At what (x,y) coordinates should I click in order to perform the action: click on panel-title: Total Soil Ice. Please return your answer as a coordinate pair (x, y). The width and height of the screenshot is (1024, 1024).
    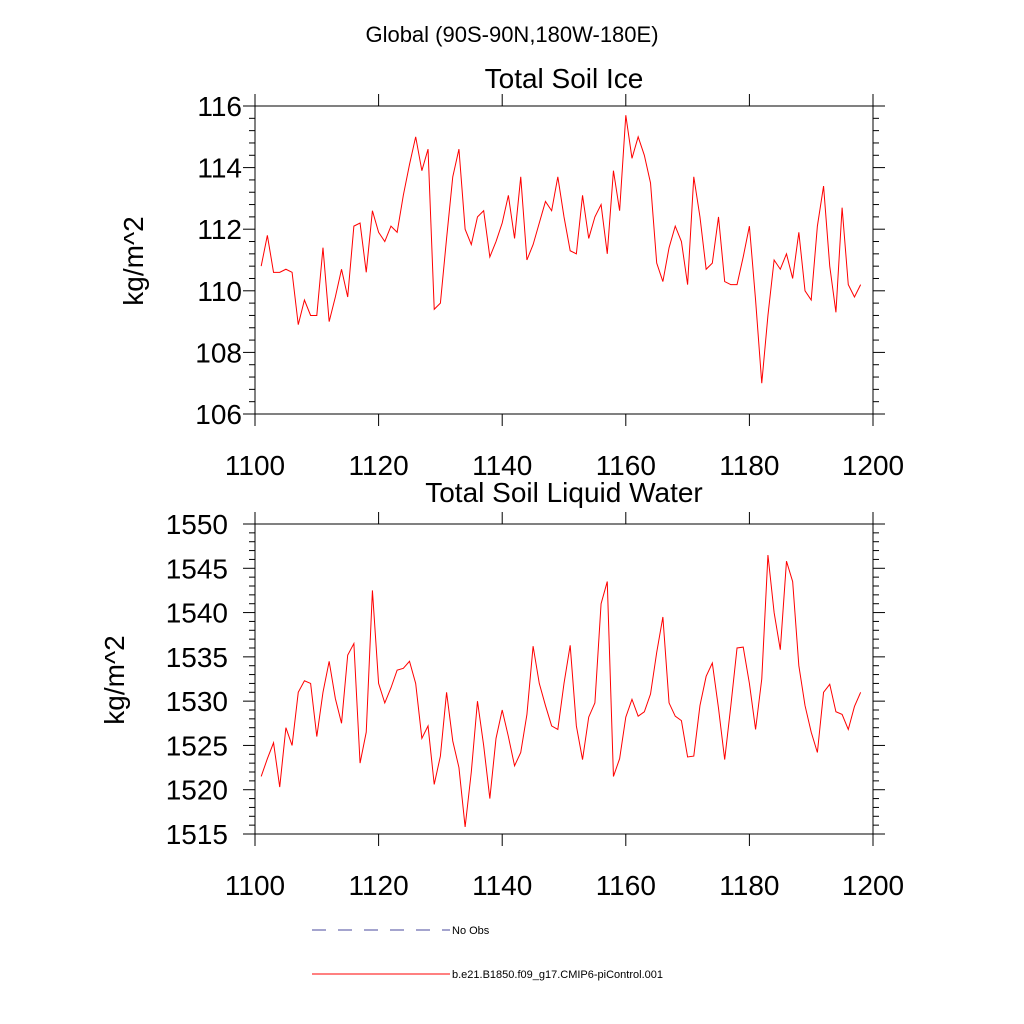
    Looking at the image, I should click on (564, 78).